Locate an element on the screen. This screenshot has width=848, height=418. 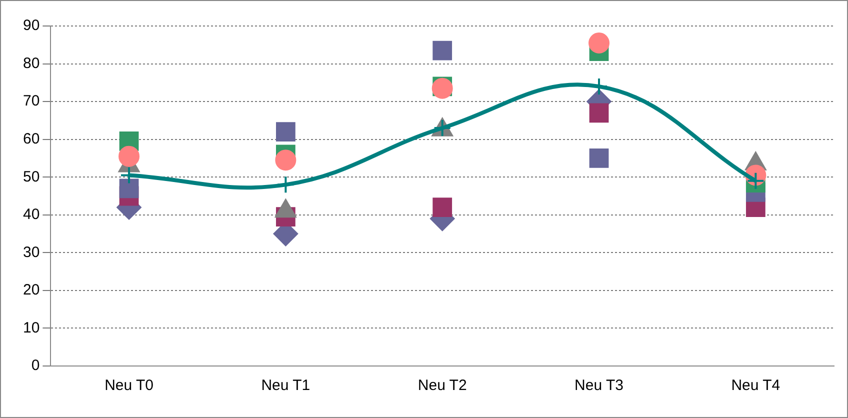
y-tick-label: 10 is located at coordinates (31, 327).